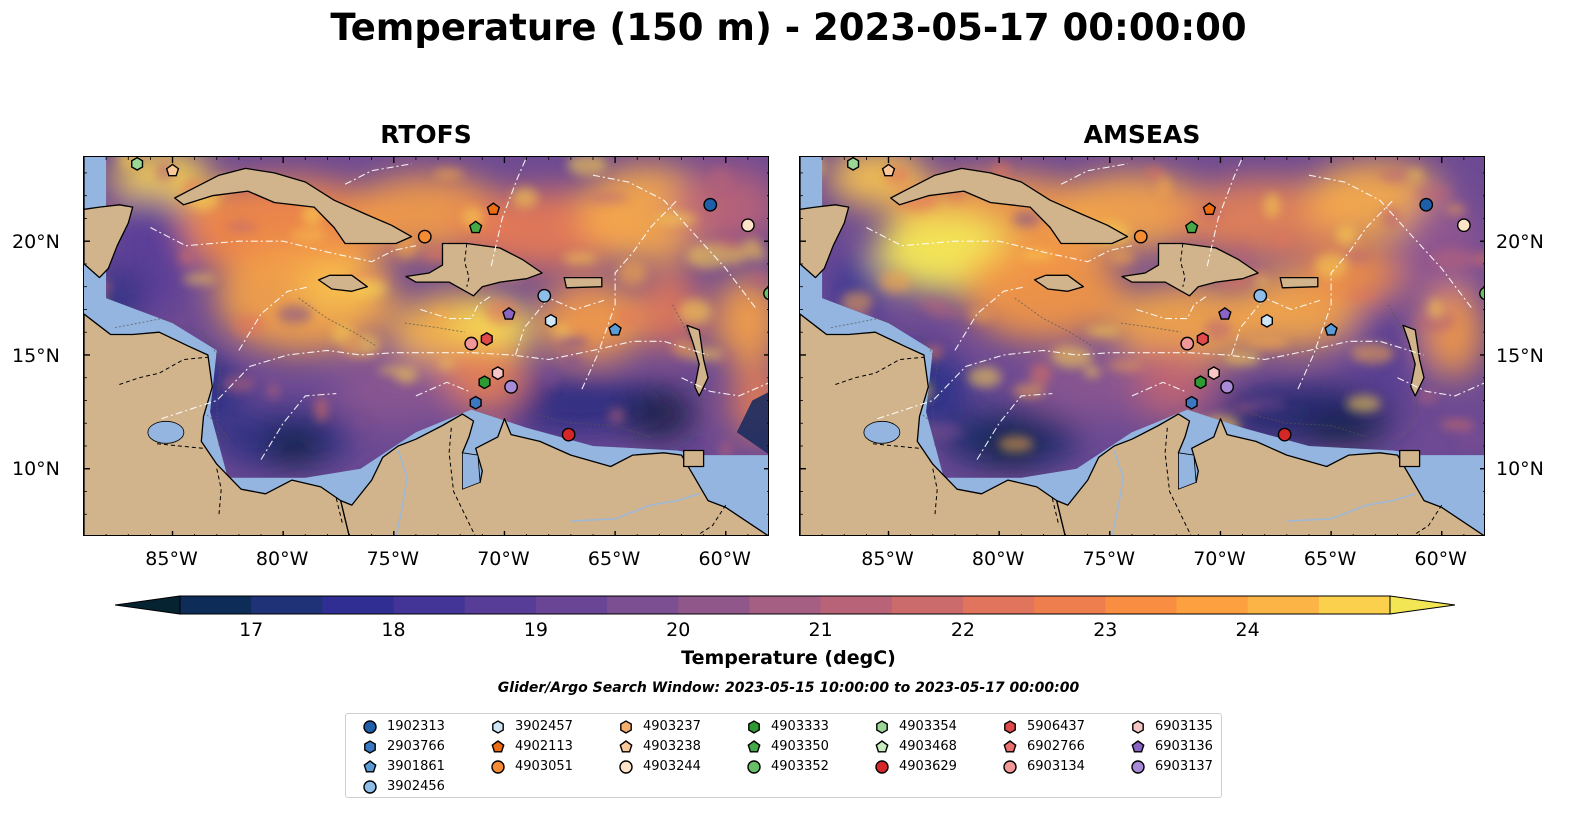 Image resolution: width=1577 pixels, height=827 pixels. What do you see at coordinates (614, 559) in the screenshot?
I see `lon-label-rtofs-4: 65°W` at bounding box center [614, 559].